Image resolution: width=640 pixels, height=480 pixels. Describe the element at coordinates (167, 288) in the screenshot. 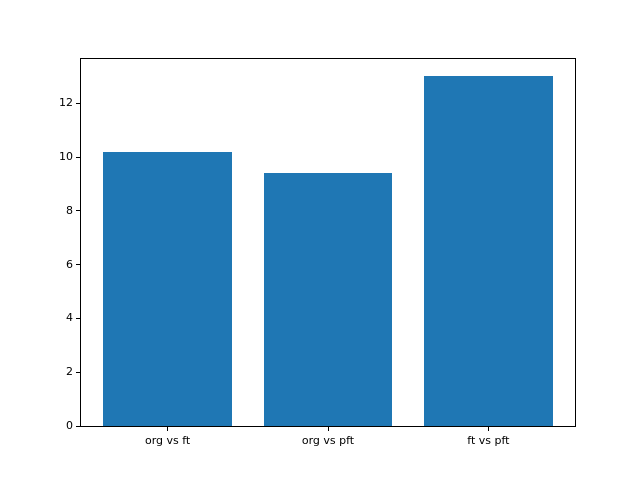

I see `bar-org-vs-ft` at that location.